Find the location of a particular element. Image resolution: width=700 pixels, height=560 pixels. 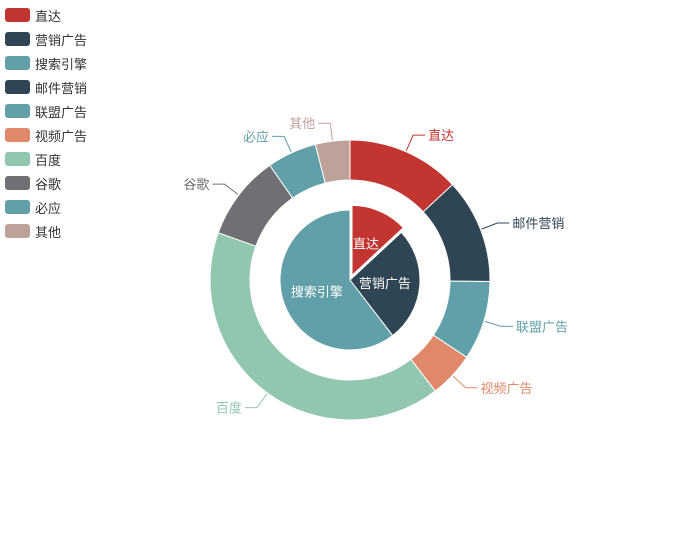

legend-label: 谷歌 is located at coordinates (48, 185).